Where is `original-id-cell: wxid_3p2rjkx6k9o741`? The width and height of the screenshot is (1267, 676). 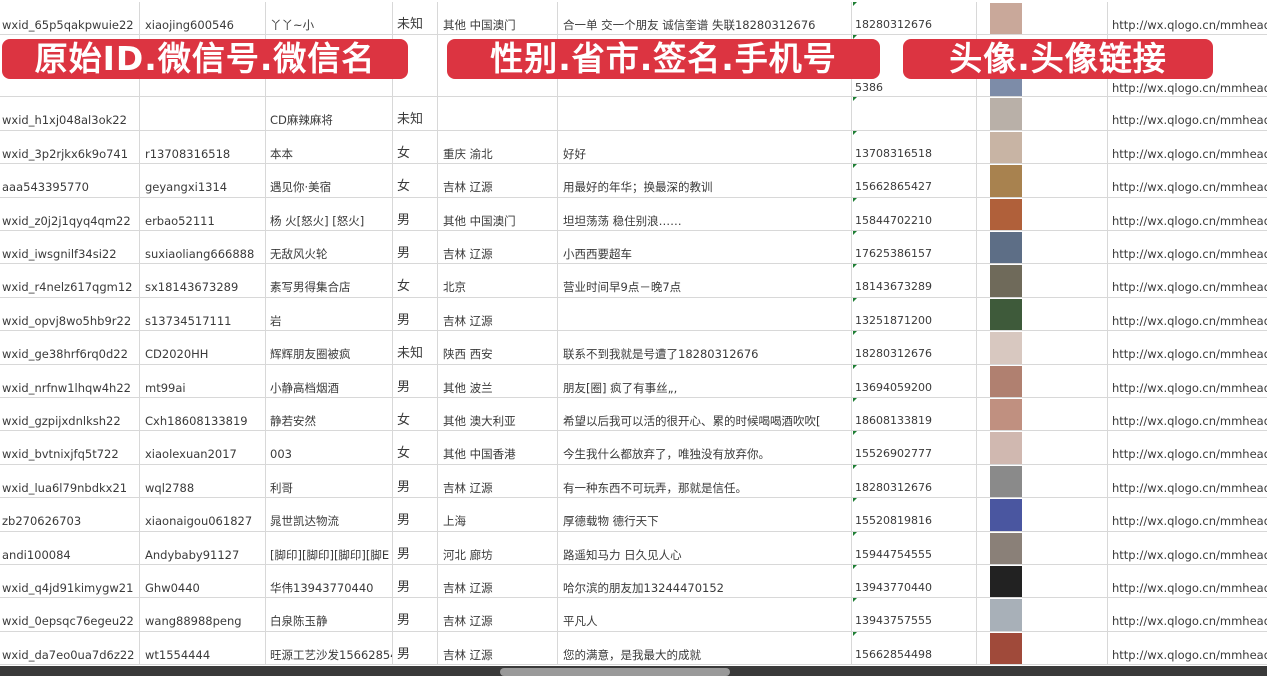
original-id-cell: wxid_3p2rjkx6k9o741 is located at coordinates (70, 147).